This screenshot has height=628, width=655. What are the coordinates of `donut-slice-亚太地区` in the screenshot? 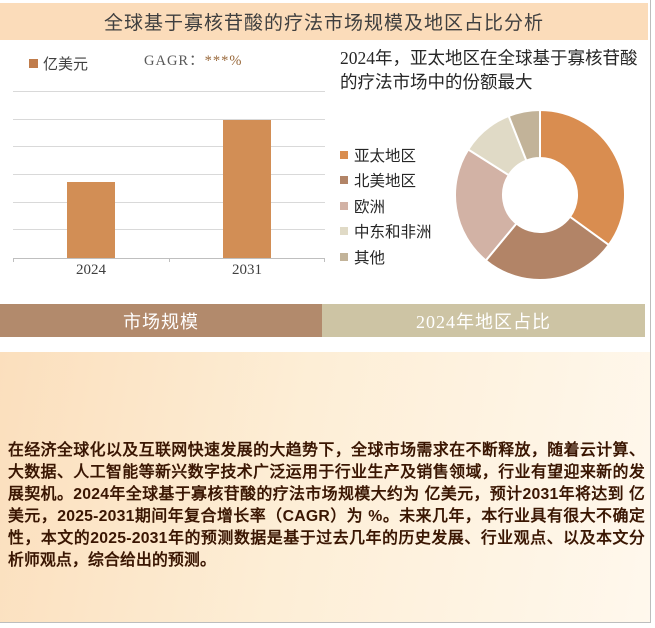 It's located at (582, 177).